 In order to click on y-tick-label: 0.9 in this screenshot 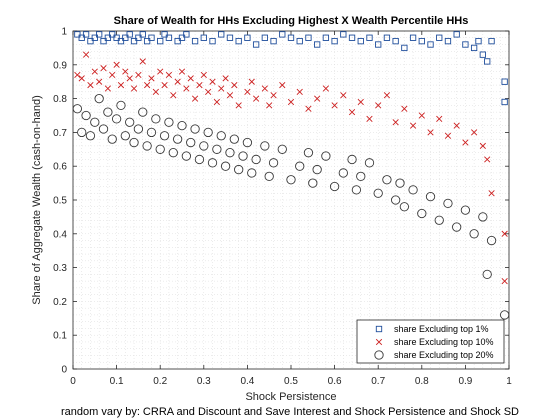, I will do `click(60, 65)`.